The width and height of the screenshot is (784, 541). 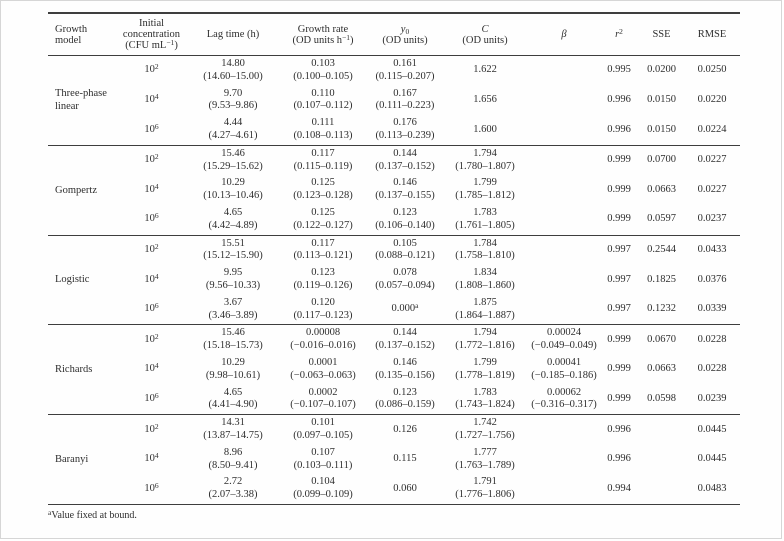 I want to click on cell-c: 1.834 (1.808–1.860), so click(x=485, y=280).